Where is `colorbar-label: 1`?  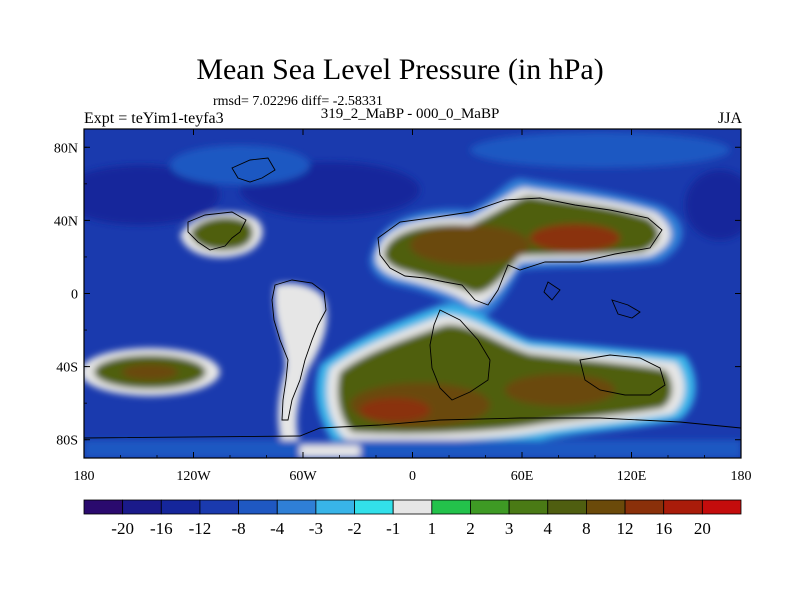
colorbar-label: 1 is located at coordinates (432, 528).